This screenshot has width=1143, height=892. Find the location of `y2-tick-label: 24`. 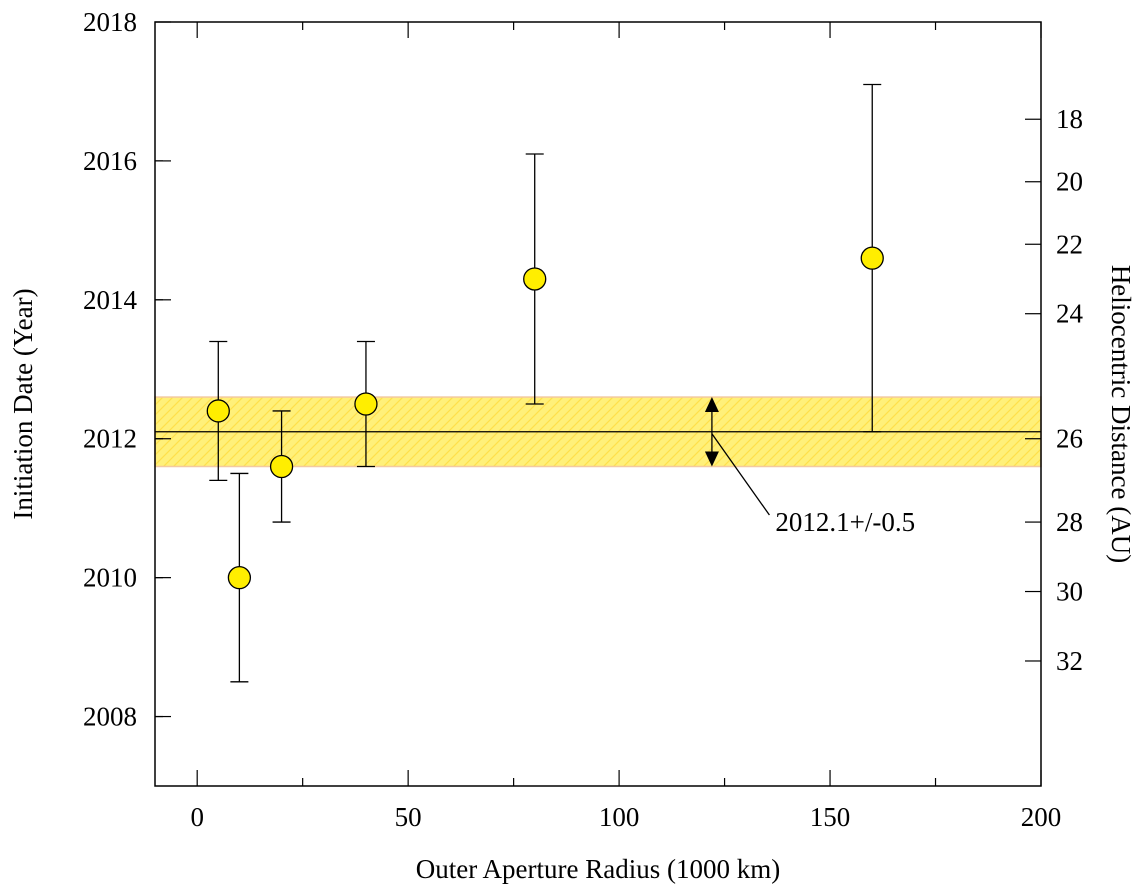

y2-tick-label: 24 is located at coordinates (1070, 314).